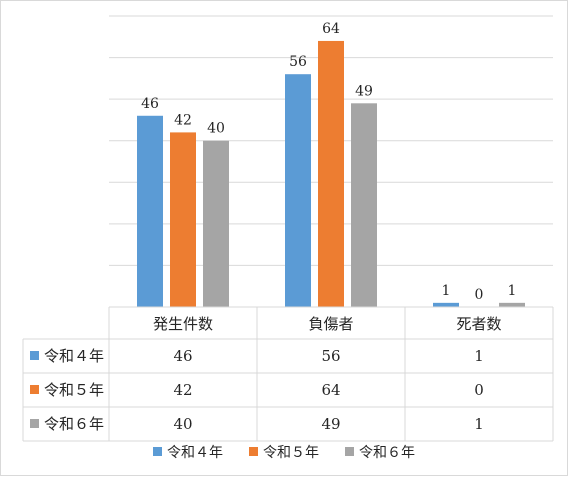 The image size is (568, 477). I want to click on legend-label: 令和６年, so click(387, 453).